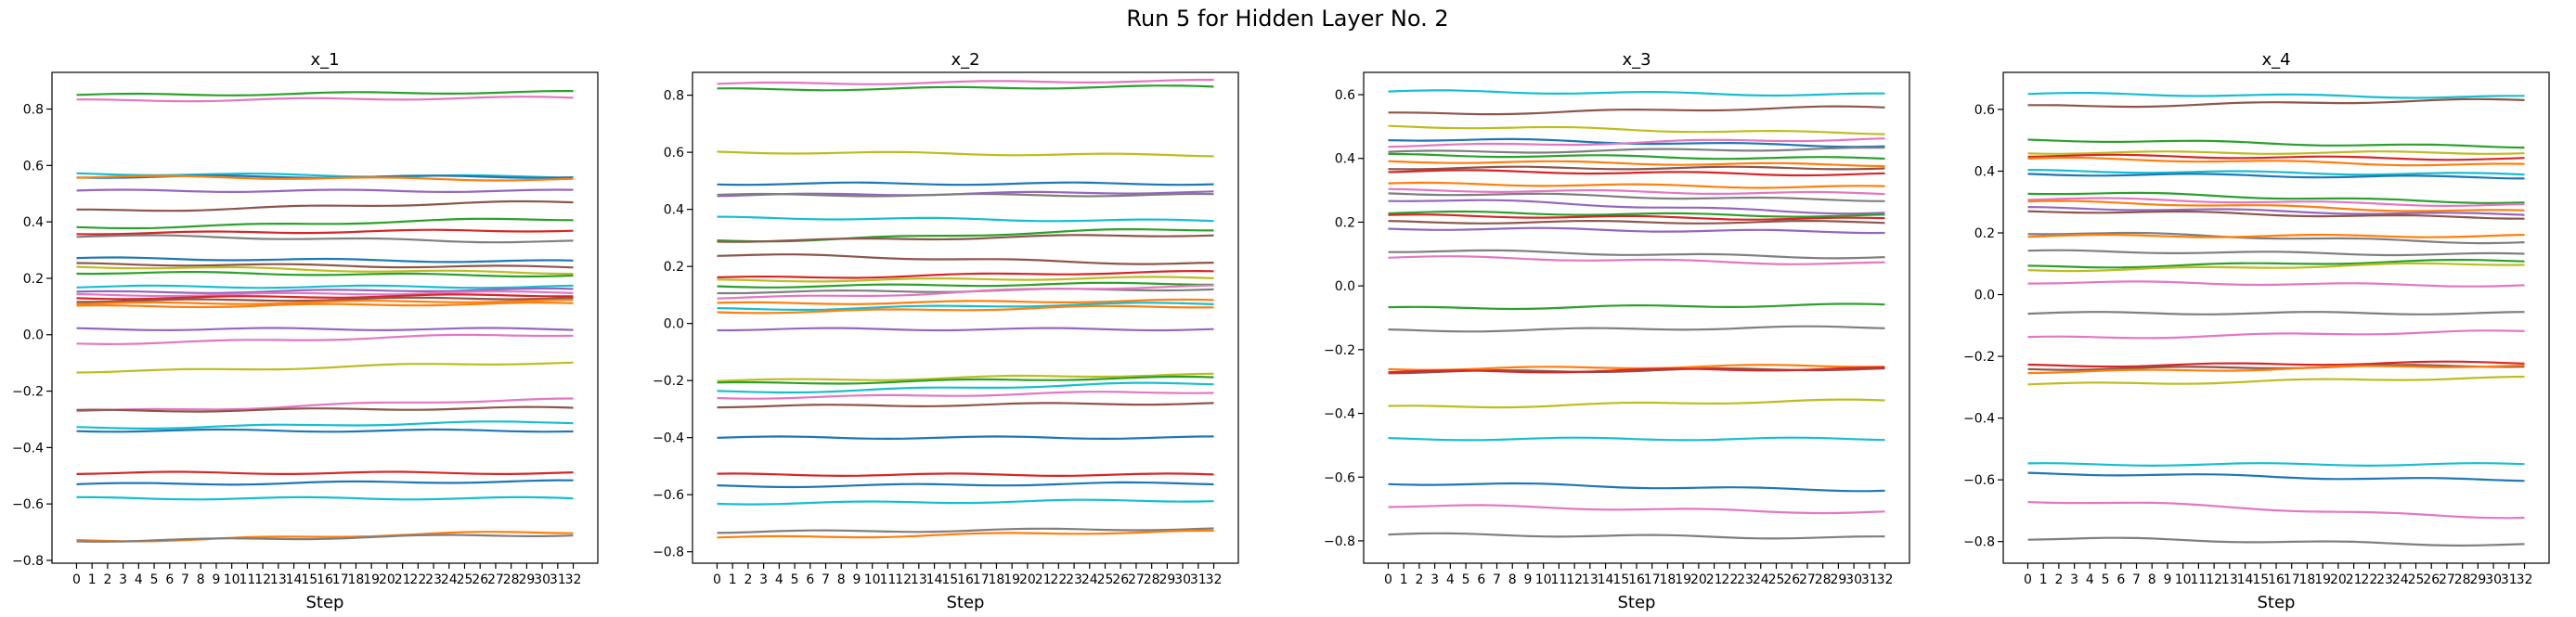  What do you see at coordinates (966, 602) in the screenshot?
I see `x-axis-label: Step` at bounding box center [966, 602].